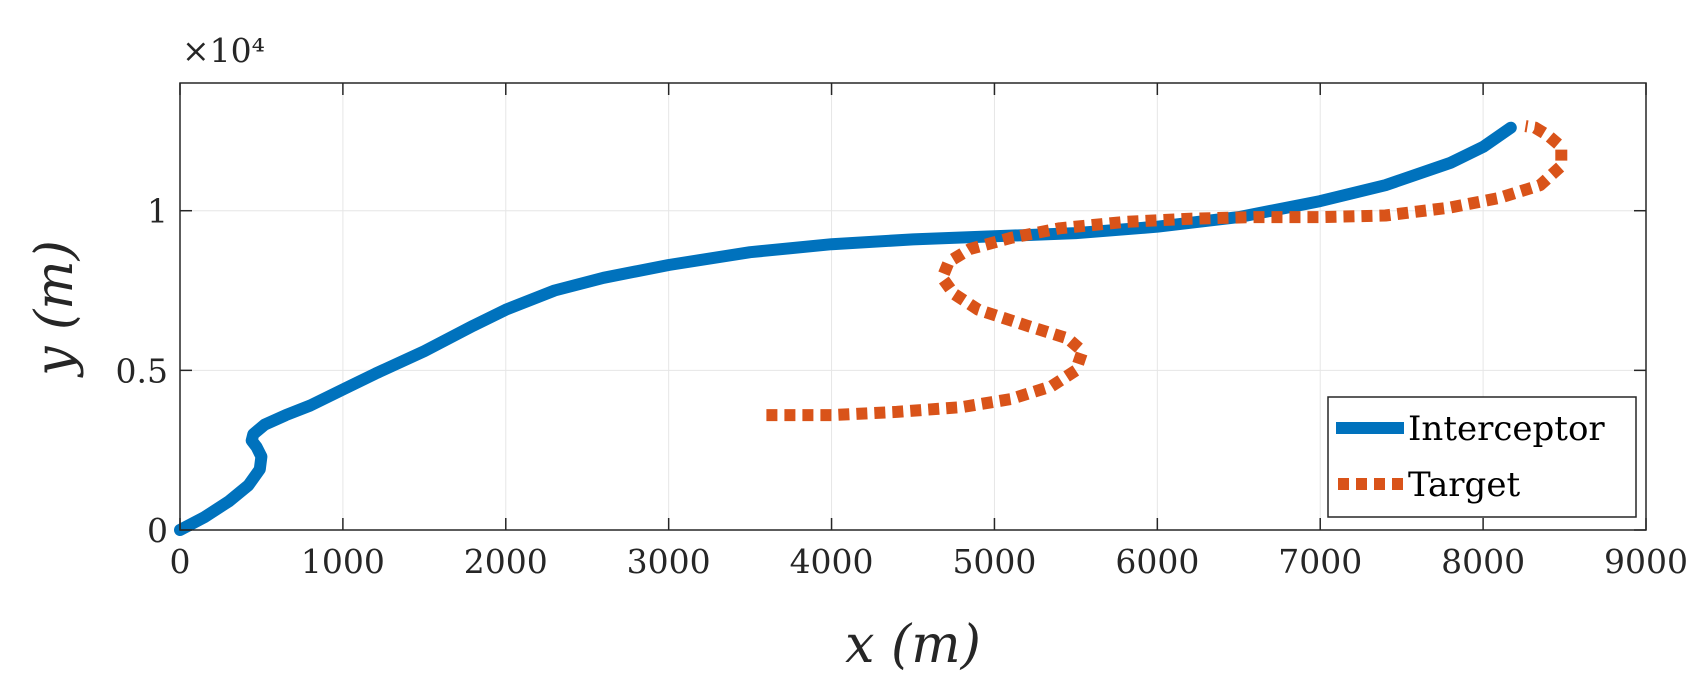 The image size is (1696, 691). I want to click on x-tick-label: 9000, so click(1646, 561).